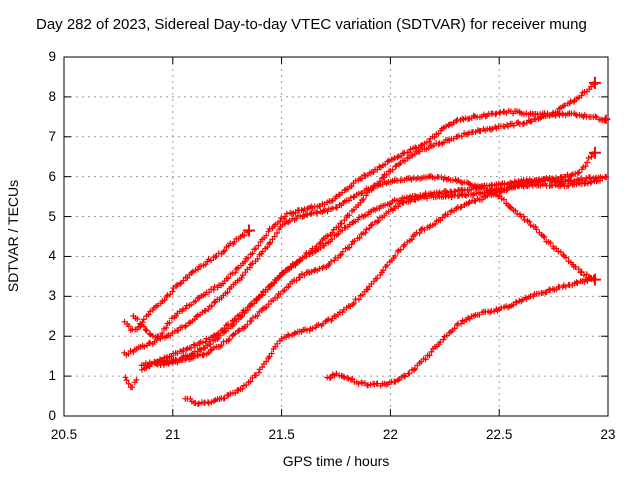 The width and height of the screenshot is (640, 480). Describe the element at coordinates (52, 216) in the screenshot. I see `y-tick-label-5: 5` at that location.